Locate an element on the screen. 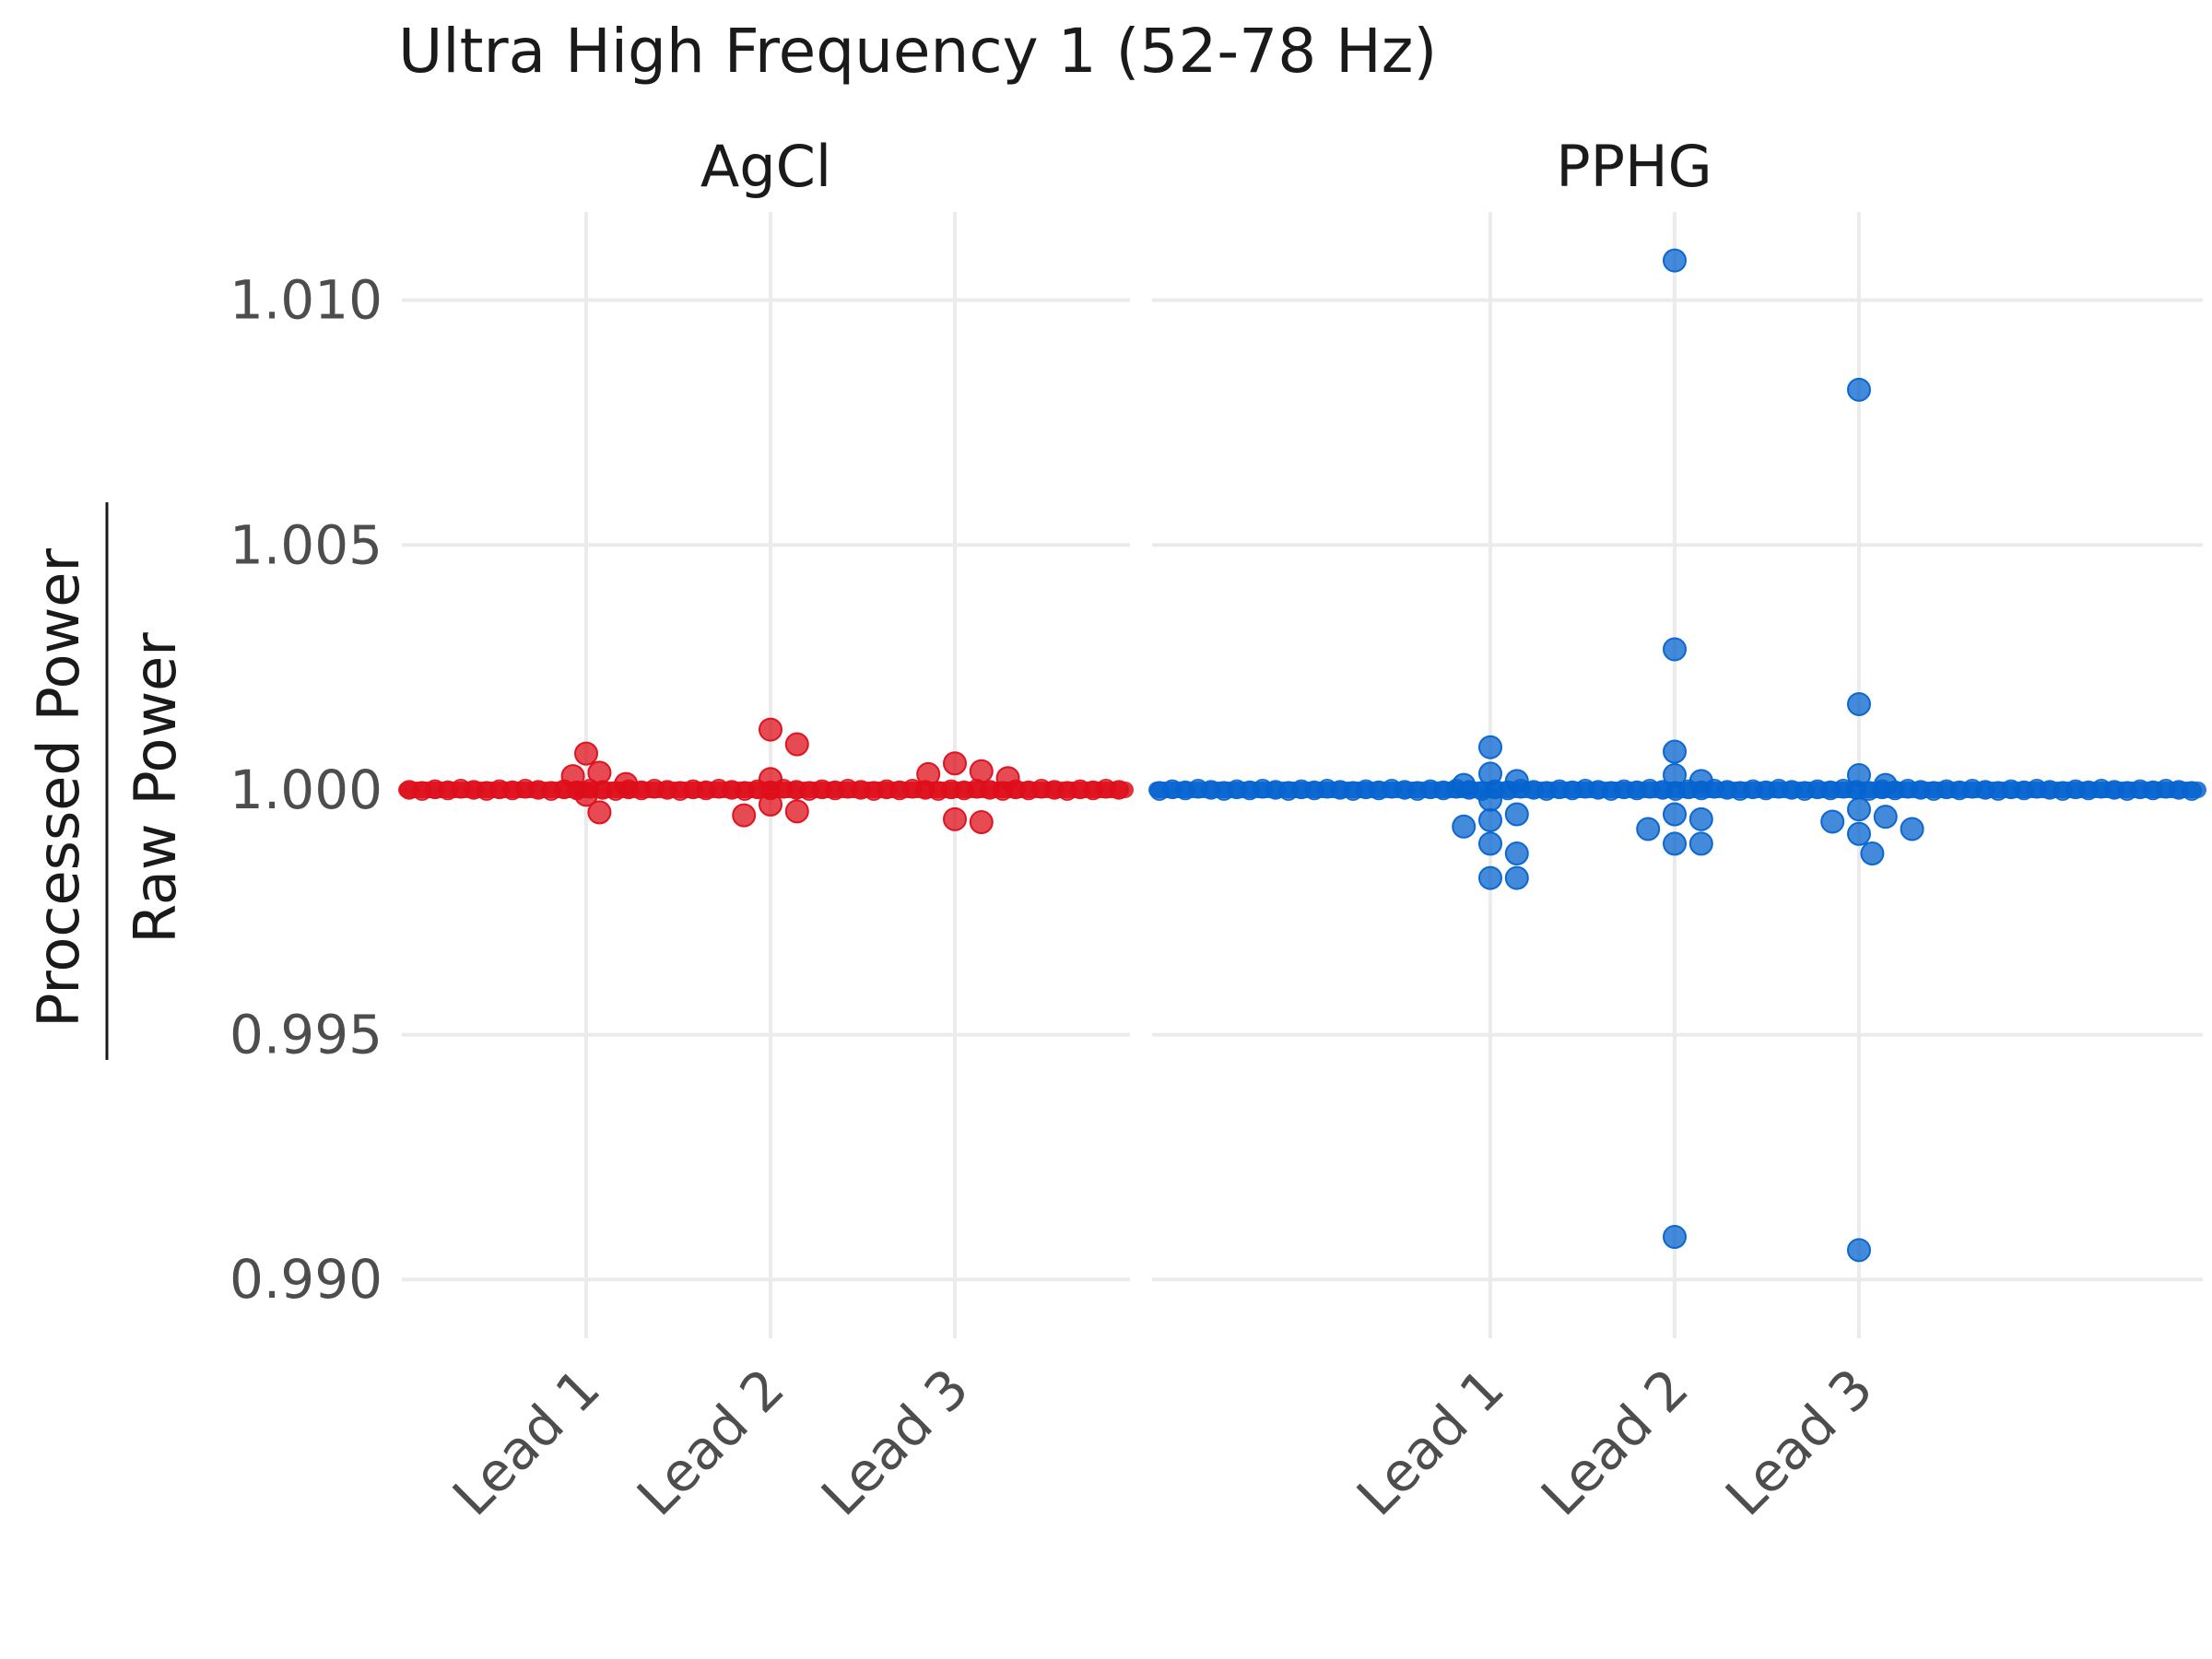 The image size is (2212, 1659). y-tick-label: 1.000 is located at coordinates (305, 790).